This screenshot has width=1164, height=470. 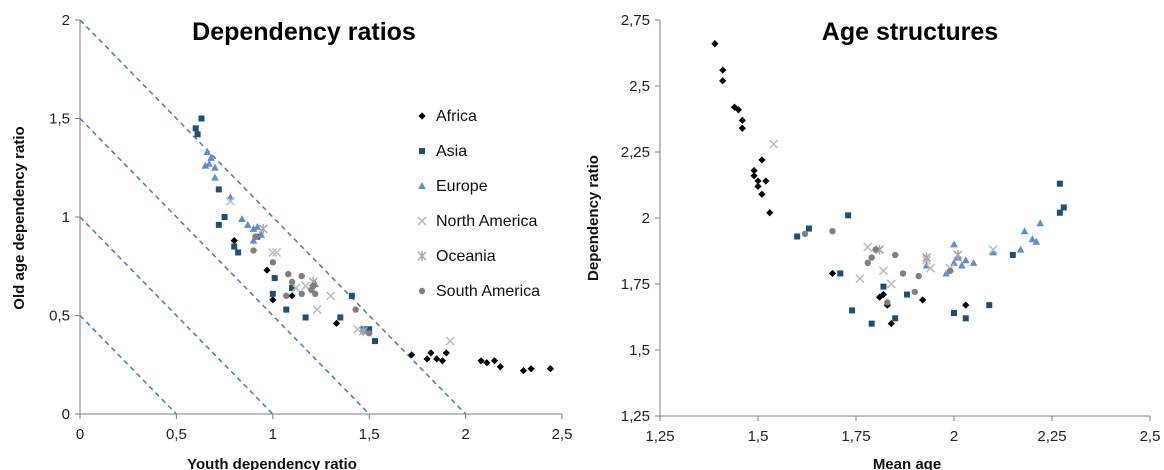 I want to click on legend-marker, so click(x=422, y=151).